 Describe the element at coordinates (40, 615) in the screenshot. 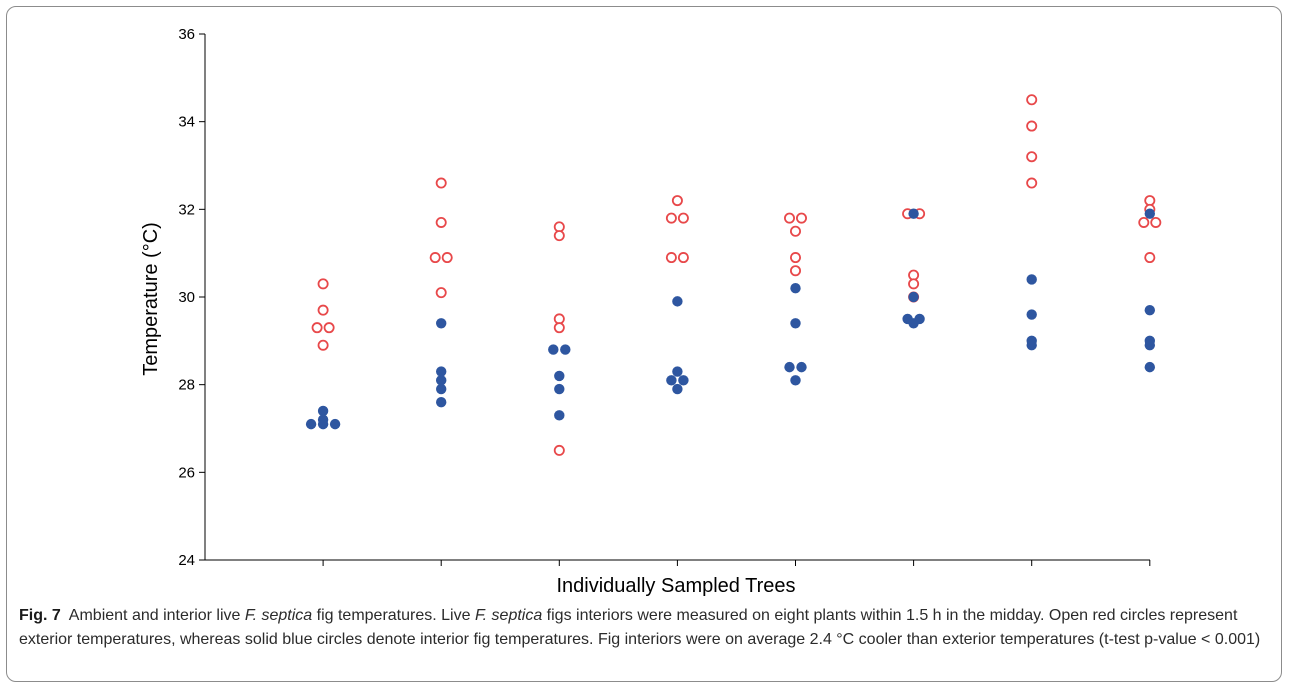

I see `caption-label: Fig. 7` at that location.